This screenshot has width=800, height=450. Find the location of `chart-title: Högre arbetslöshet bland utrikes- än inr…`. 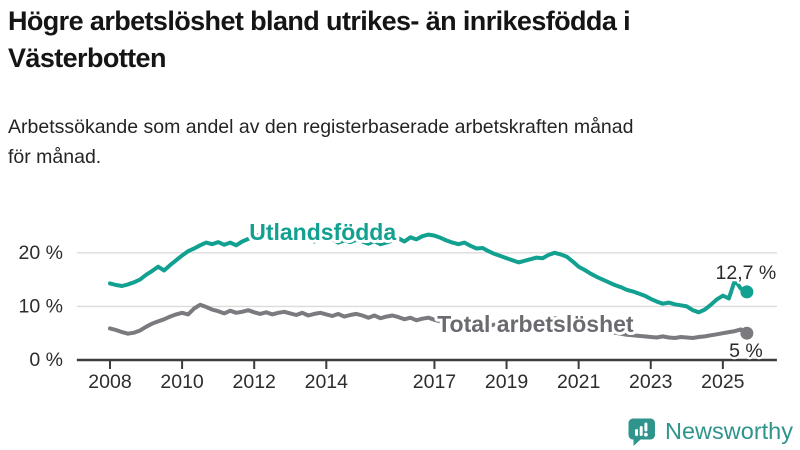

chart-title: Högre arbetslöshet bland utrikes- än inr… is located at coordinates (319, 39).